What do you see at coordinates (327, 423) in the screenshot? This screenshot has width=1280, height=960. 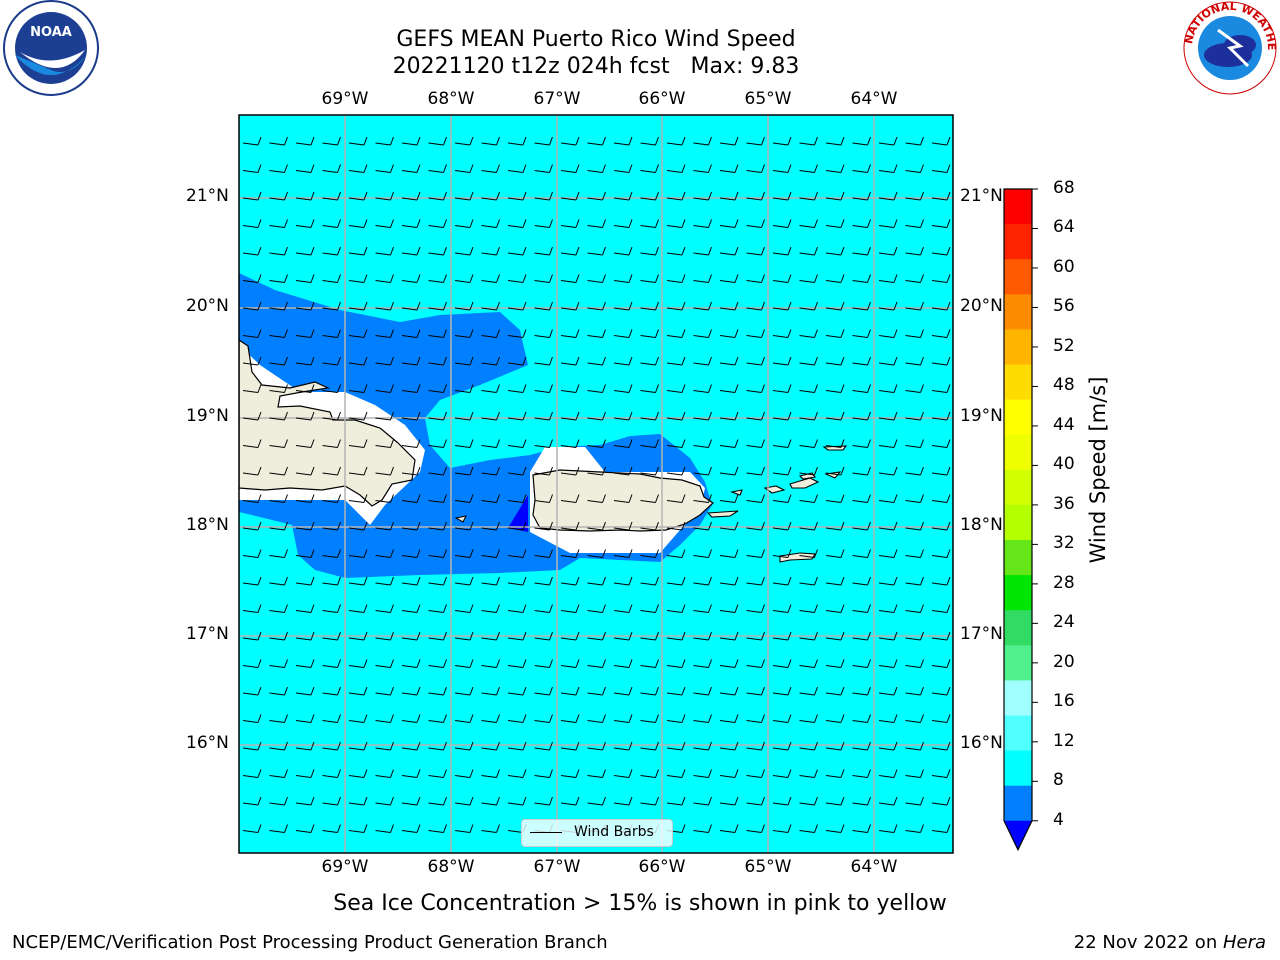 I see `hispaniola-land` at bounding box center [327, 423].